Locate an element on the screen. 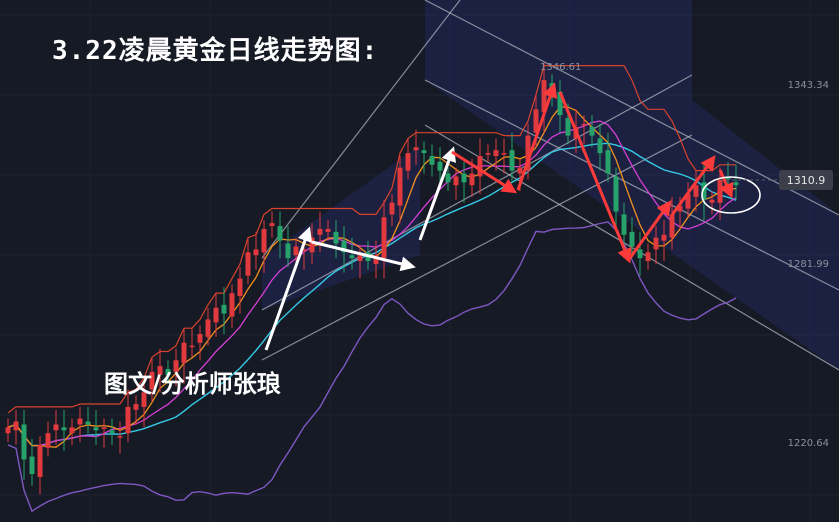  ascending-trend-line is located at coordinates (361, 129).